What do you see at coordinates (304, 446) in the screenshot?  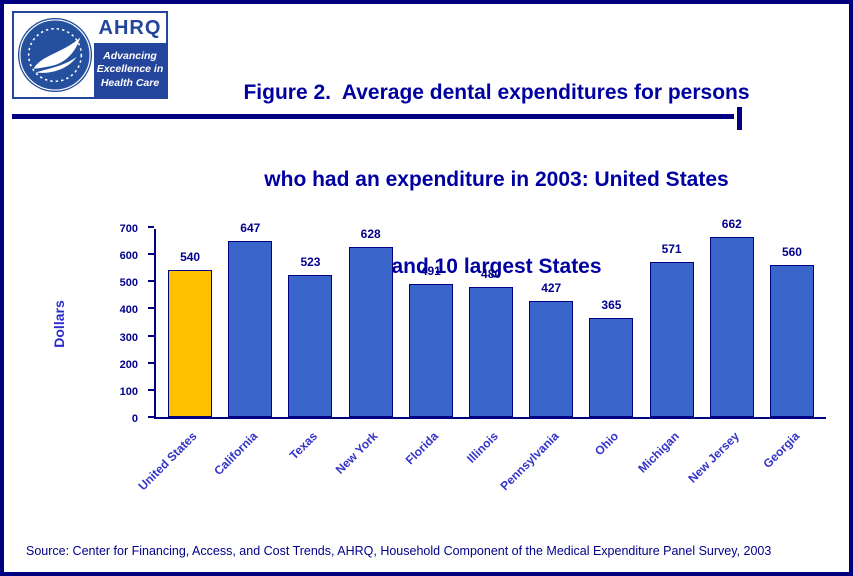 I see `x-axis-label: Texas` at bounding box center [304, 446].